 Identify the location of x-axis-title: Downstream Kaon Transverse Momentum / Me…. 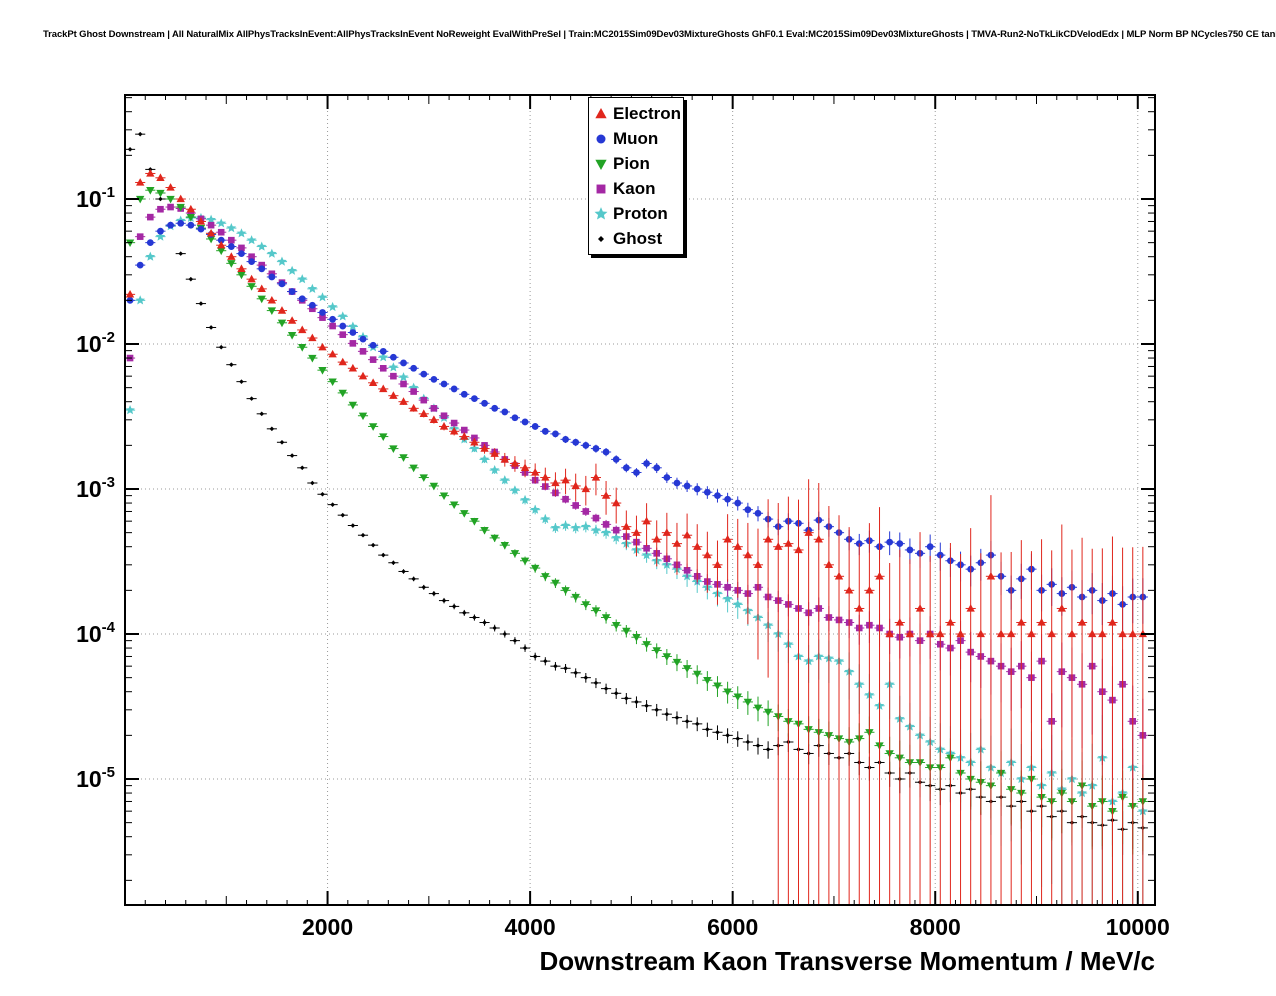
(847, 961).